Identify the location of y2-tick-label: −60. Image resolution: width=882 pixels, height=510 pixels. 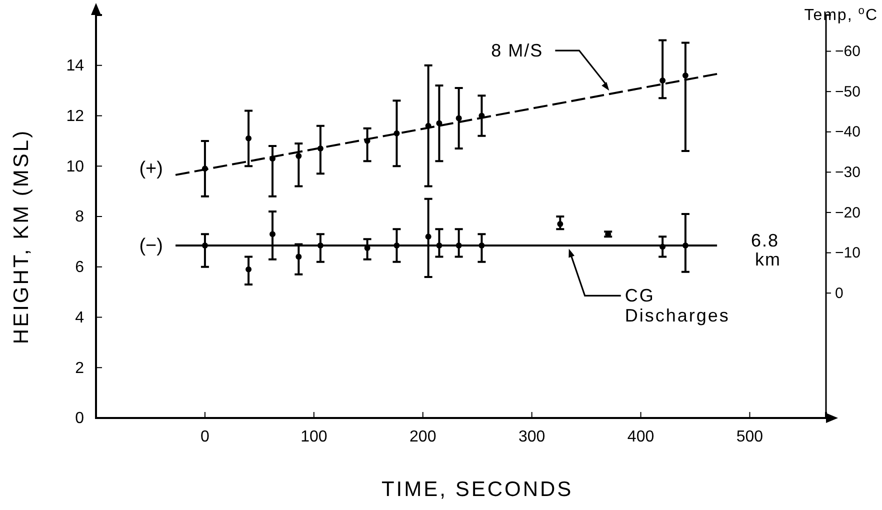
(847, 51).